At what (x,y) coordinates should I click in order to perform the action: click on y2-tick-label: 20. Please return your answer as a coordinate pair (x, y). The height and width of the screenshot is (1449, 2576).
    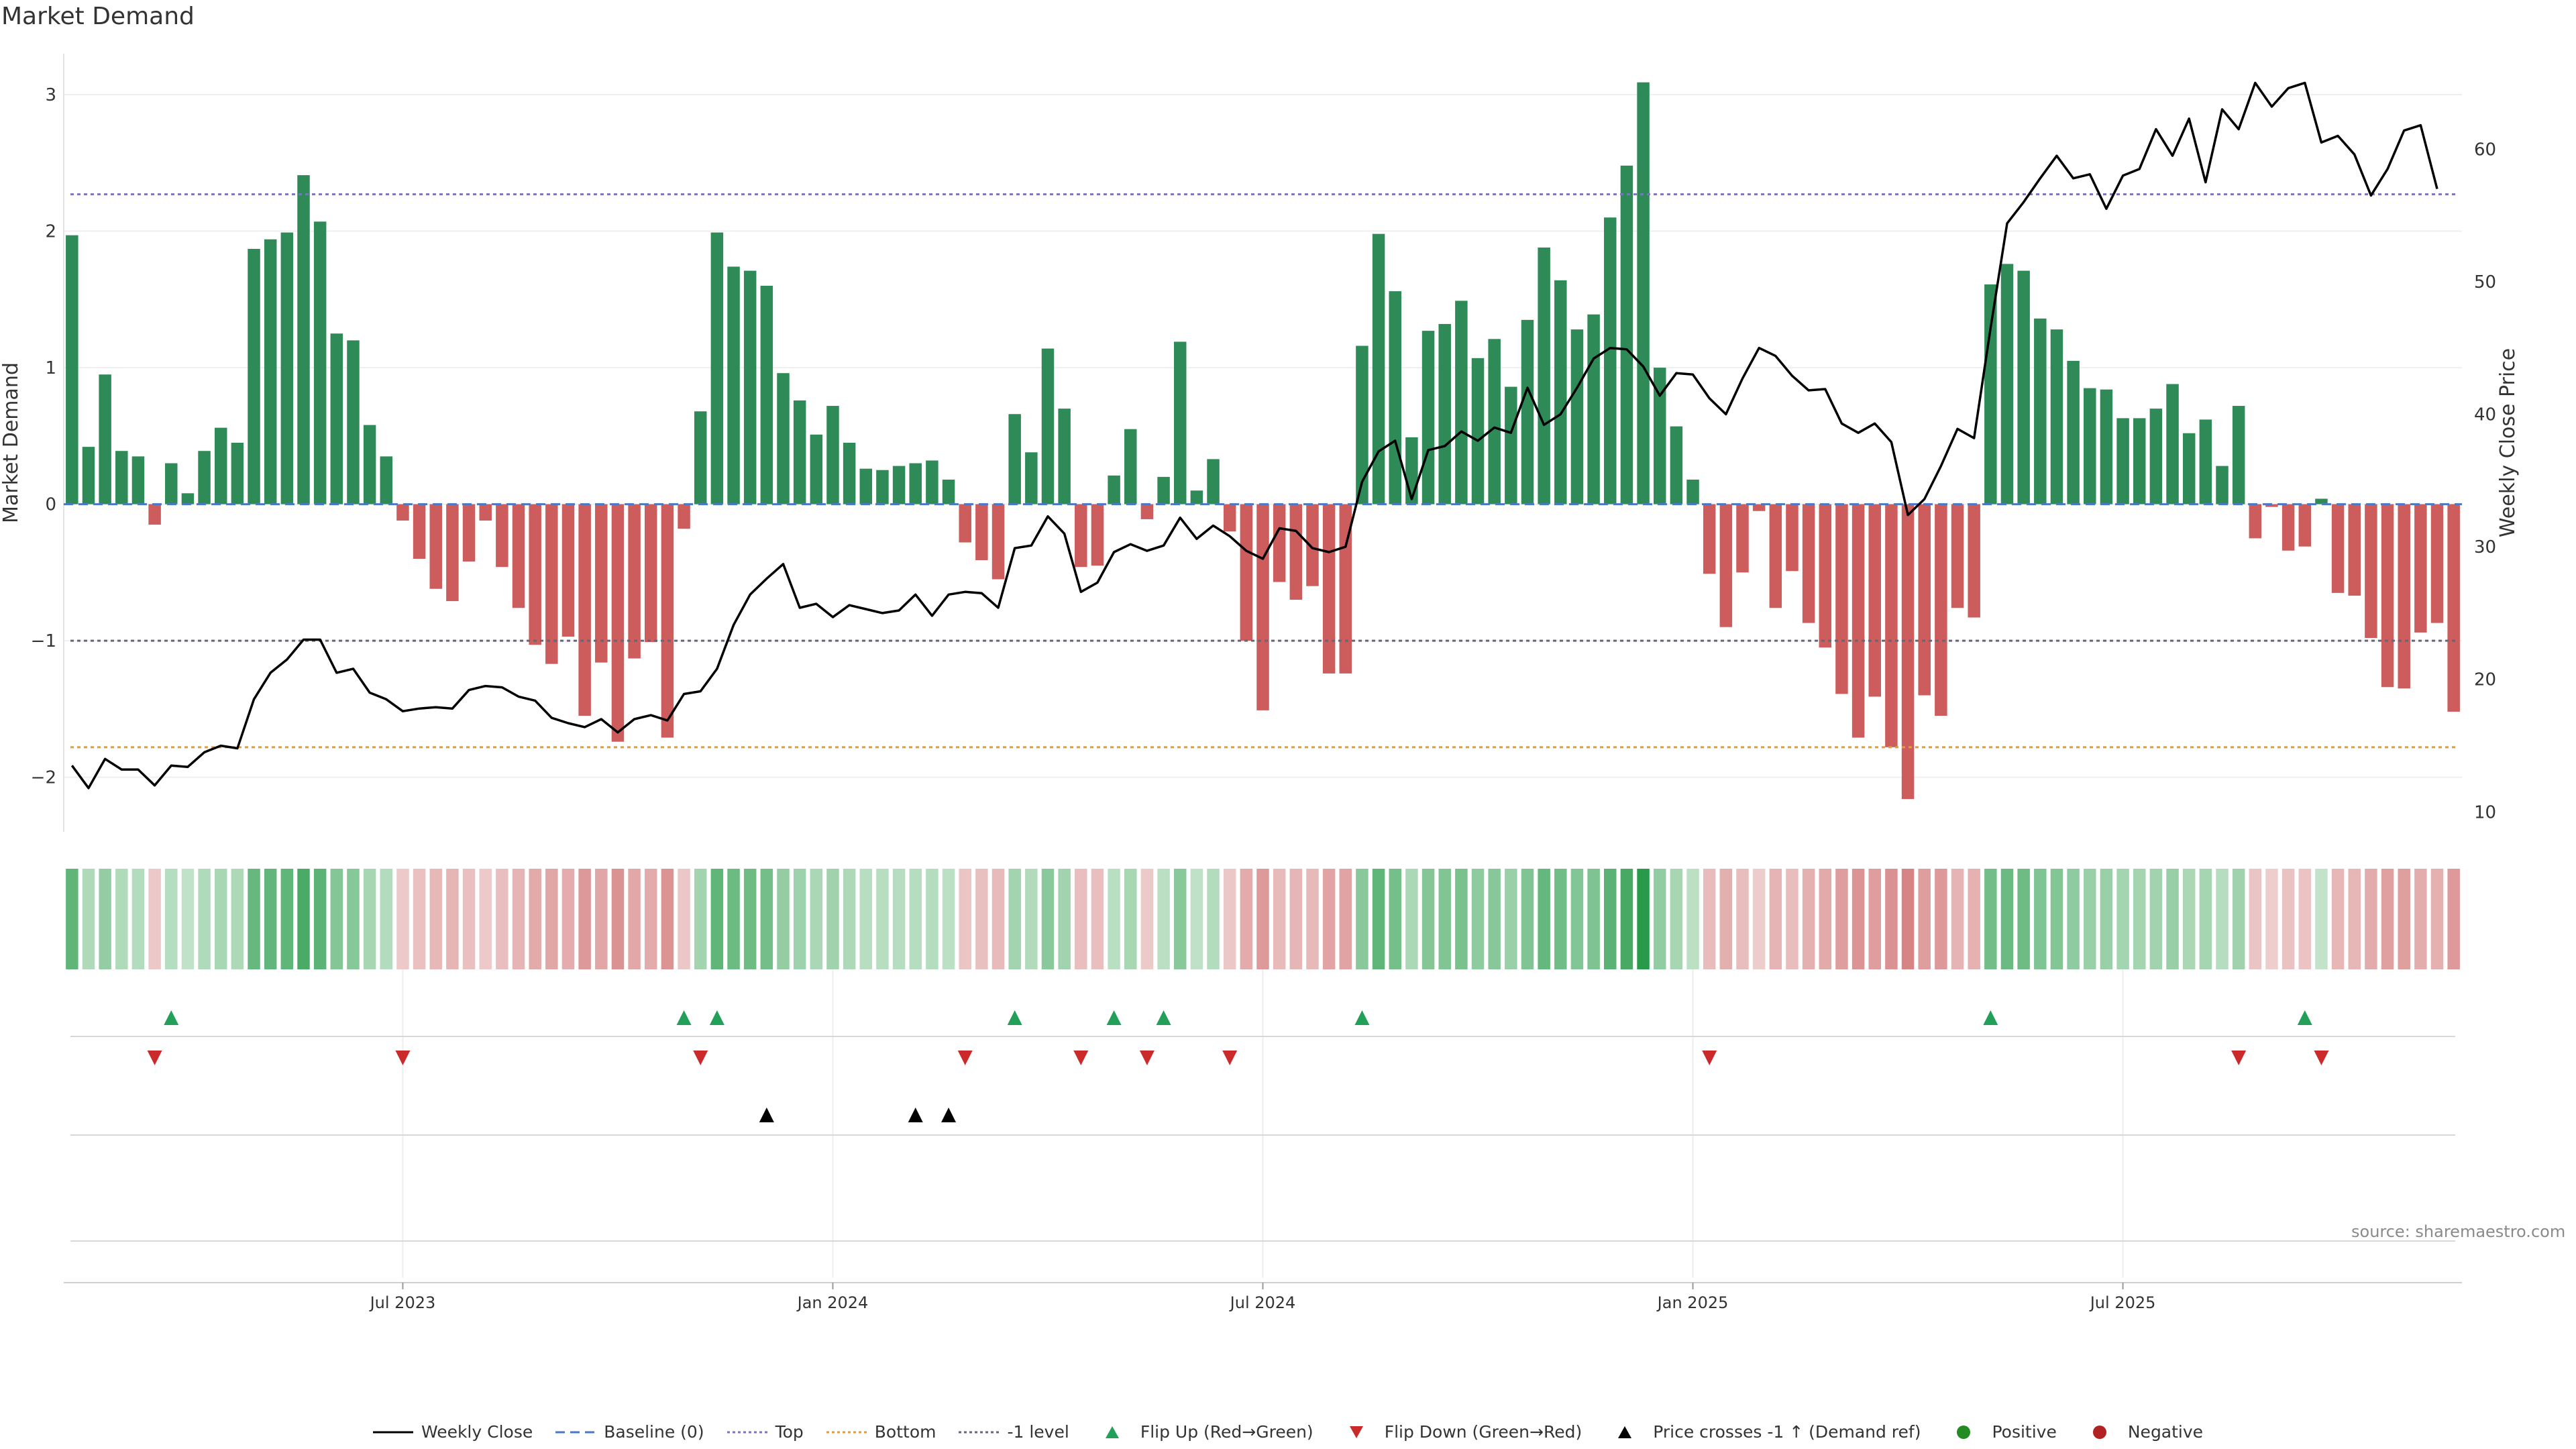
    Looking at the image, I should click on (2485, 680).